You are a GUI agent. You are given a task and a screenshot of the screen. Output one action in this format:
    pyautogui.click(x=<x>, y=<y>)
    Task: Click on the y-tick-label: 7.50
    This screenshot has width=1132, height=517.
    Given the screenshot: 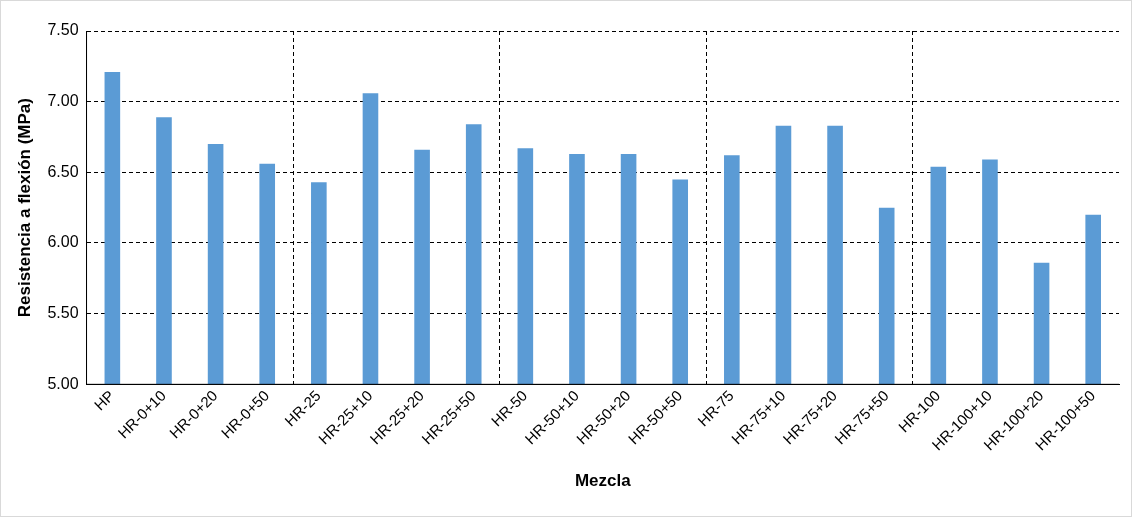 What is the action you would take?
    pyautogui.click(x=63, y=30)
    